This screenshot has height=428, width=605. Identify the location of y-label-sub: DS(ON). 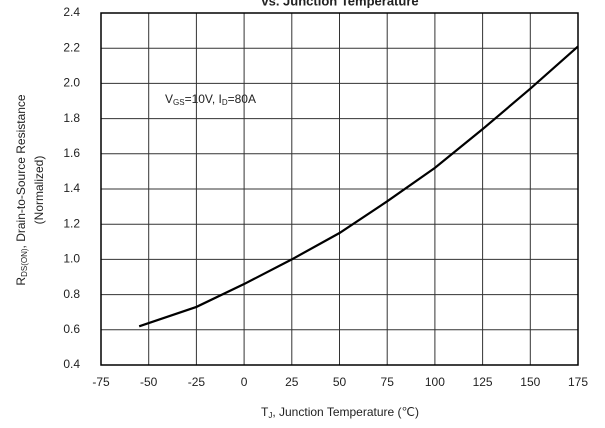
(24, 262).